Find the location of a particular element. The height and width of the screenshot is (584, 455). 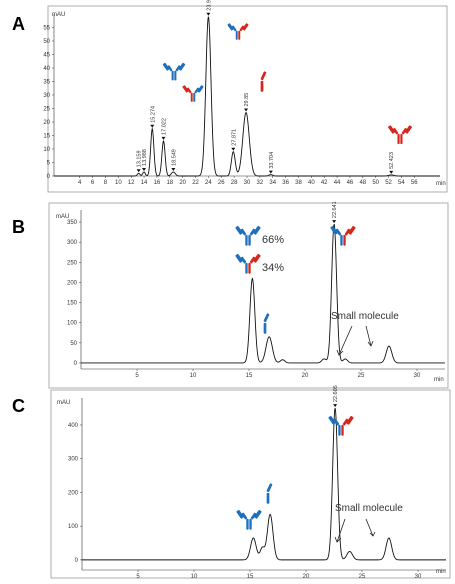

y-tick-label: 40 is located at coordinates (46, 69).